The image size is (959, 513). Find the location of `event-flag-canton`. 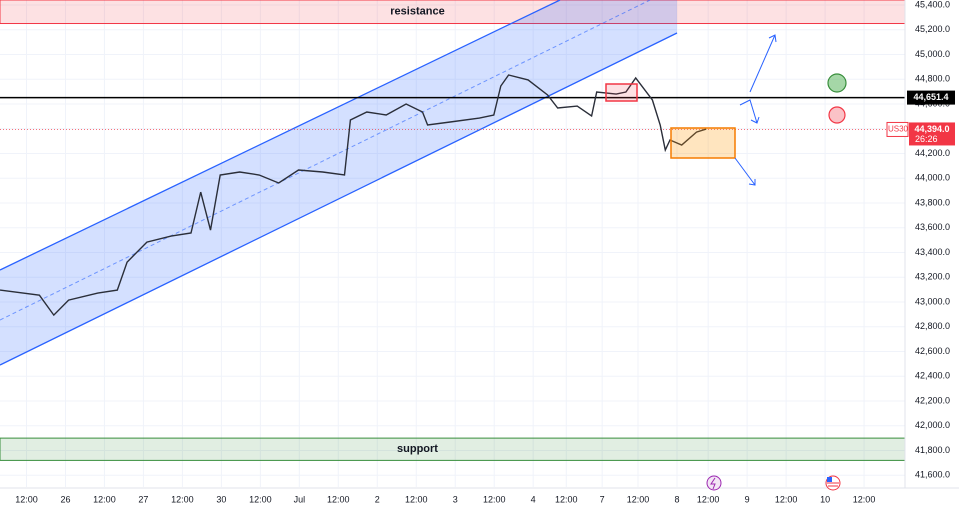

event-flag-canton is located at coordinates (829, 479).